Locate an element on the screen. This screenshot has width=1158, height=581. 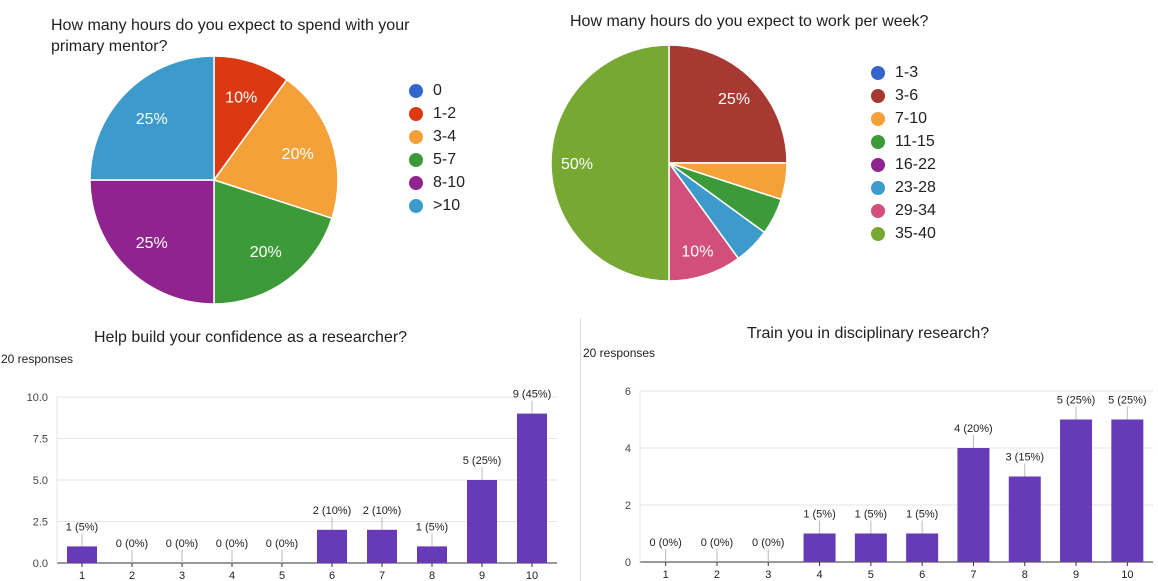
y-tick-label: 2.5 is located at coordinates (40, 523).